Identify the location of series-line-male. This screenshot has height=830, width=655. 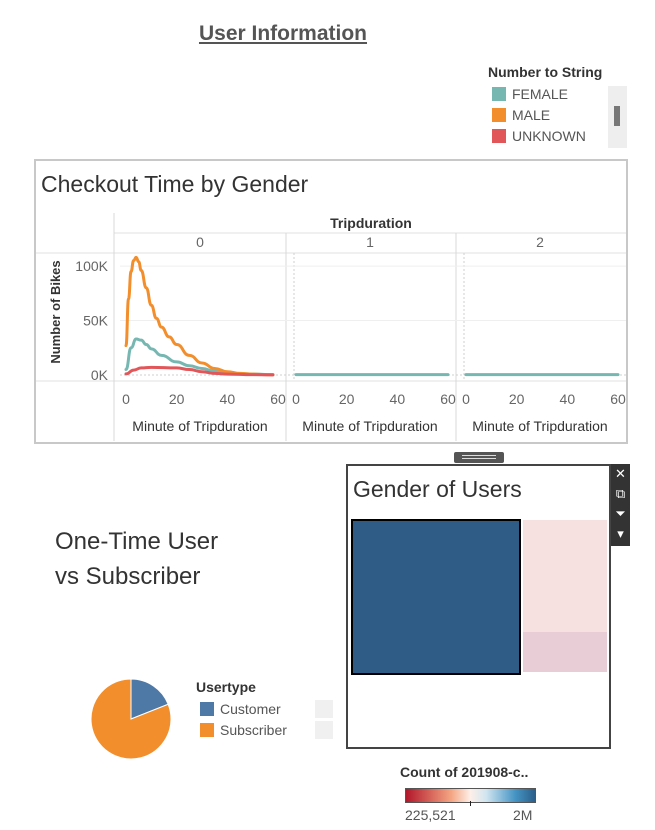
(199, 316).